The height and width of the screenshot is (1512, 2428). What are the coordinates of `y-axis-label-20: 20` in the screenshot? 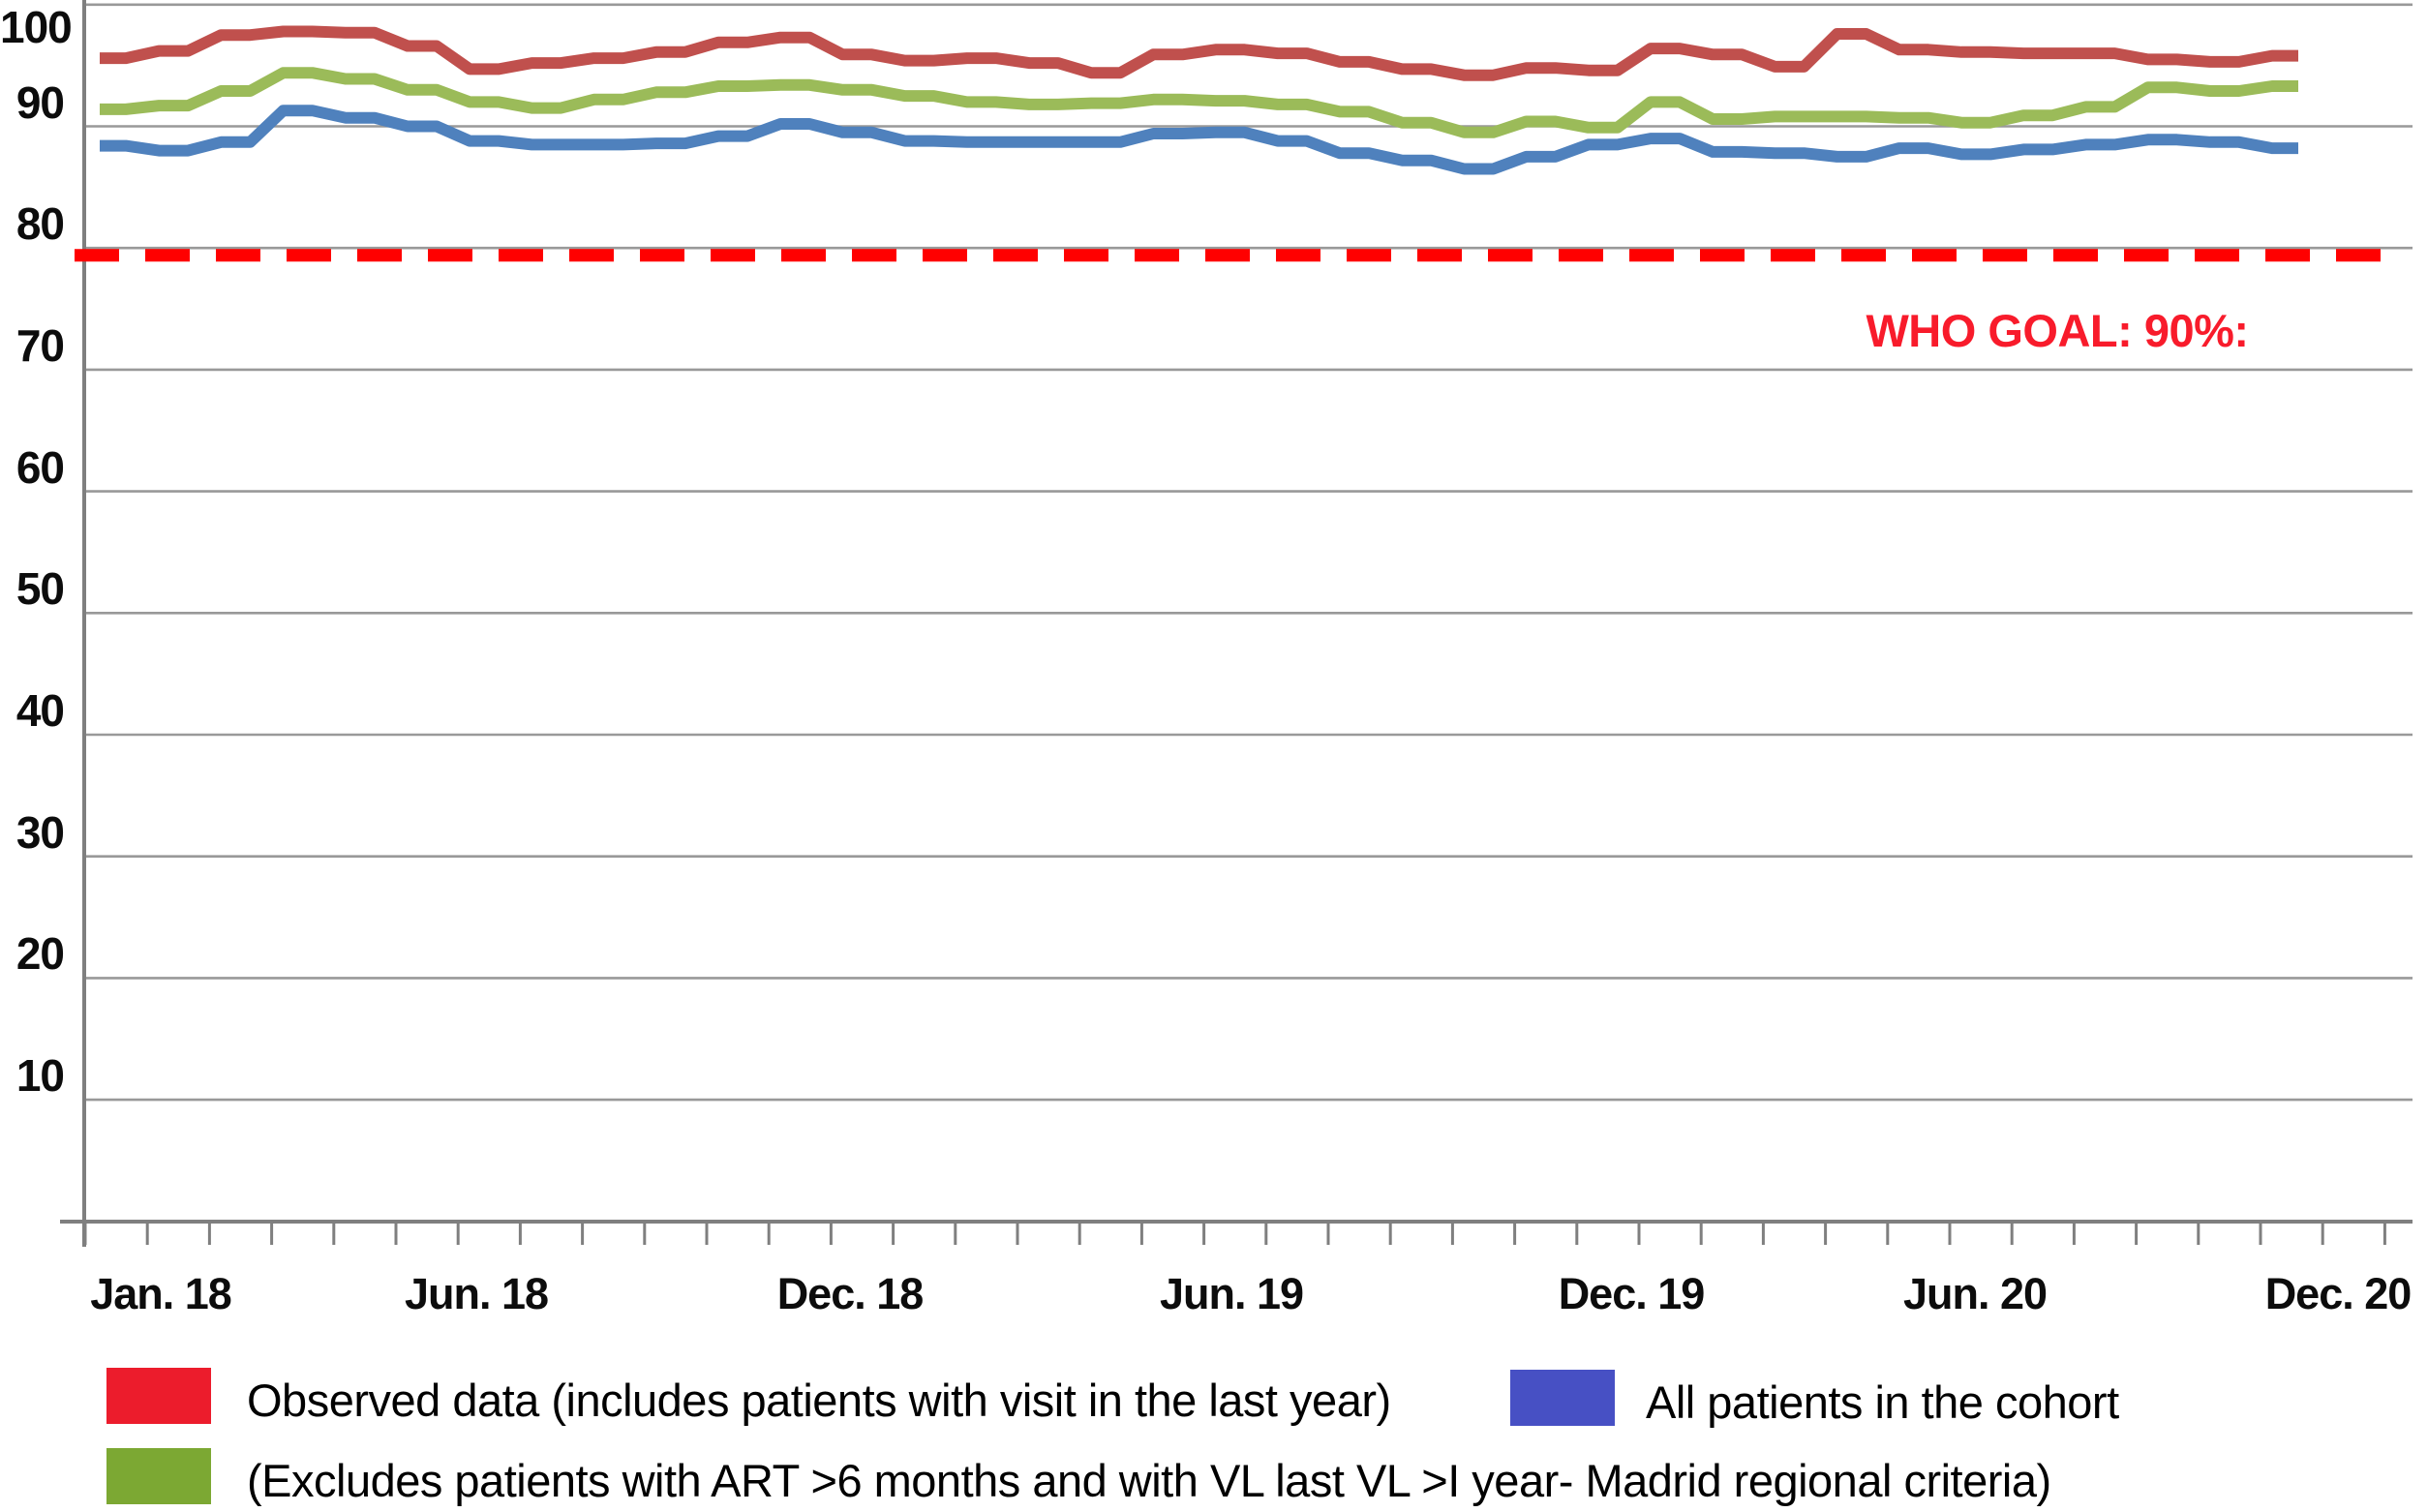 It's located at (40, 953).